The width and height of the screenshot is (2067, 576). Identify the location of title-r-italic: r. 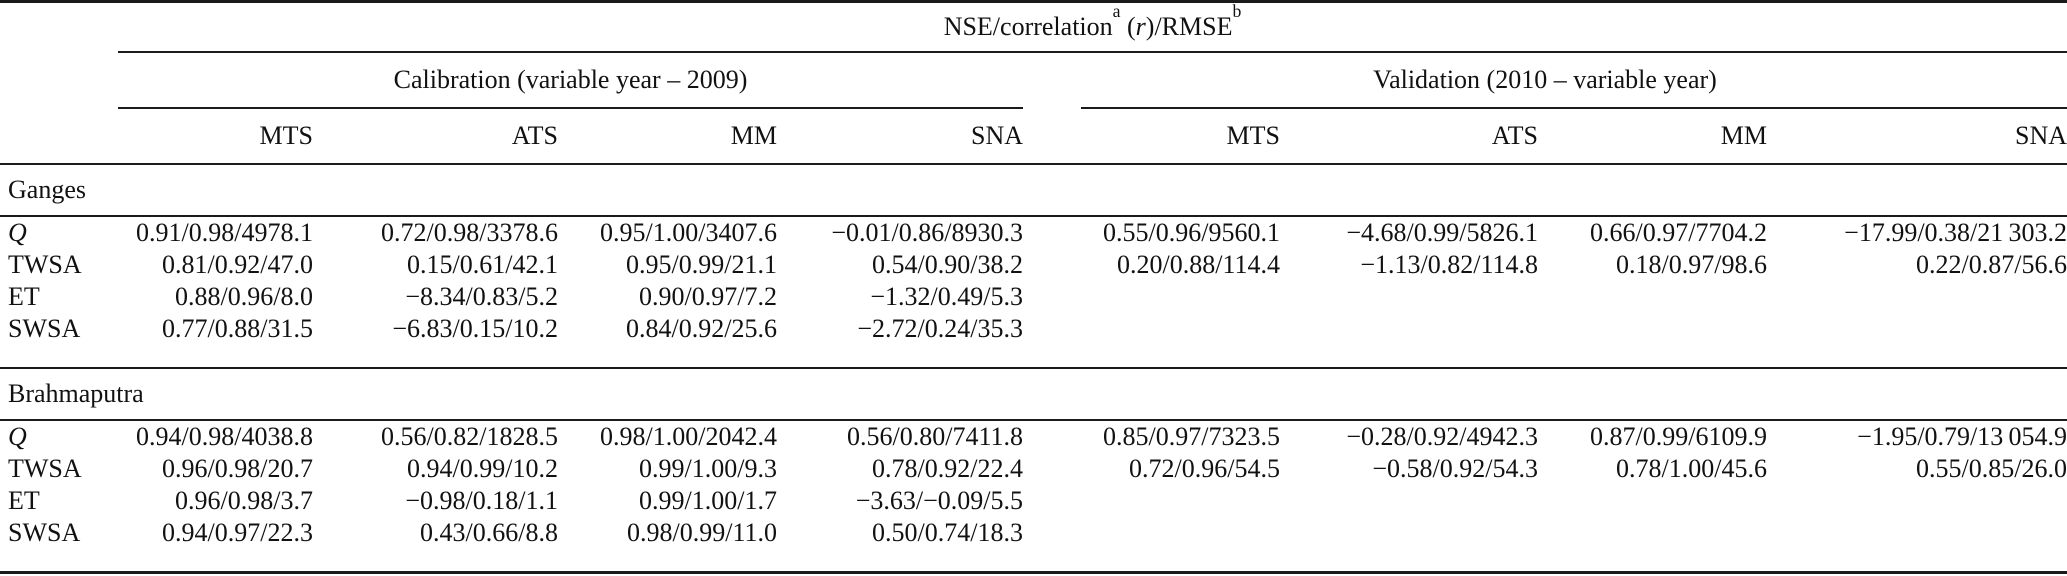
(1140, 26).